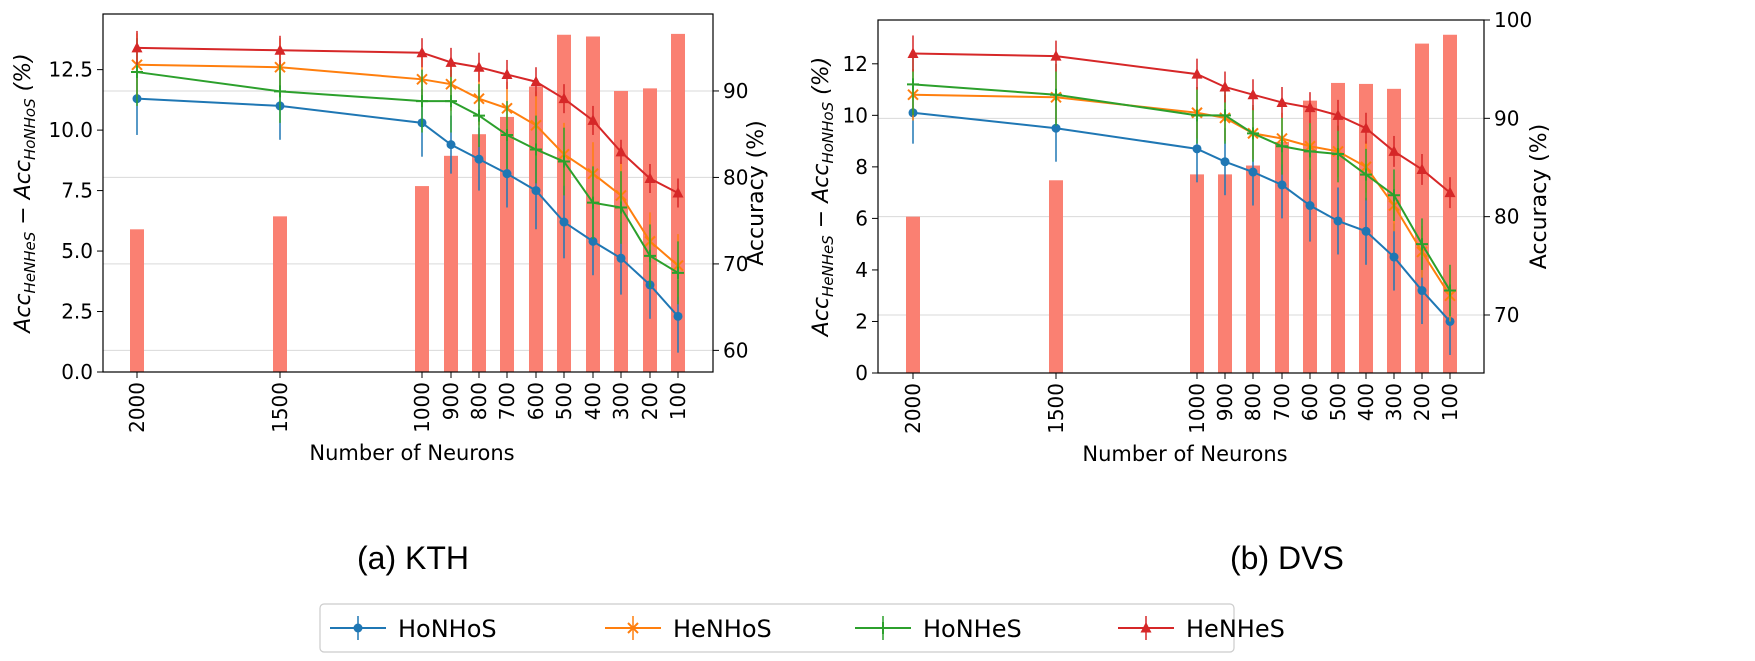 The width and height of the screenshot is (1755, 661). I want to click on x-tick-label: 1000, so click(1197, 408).